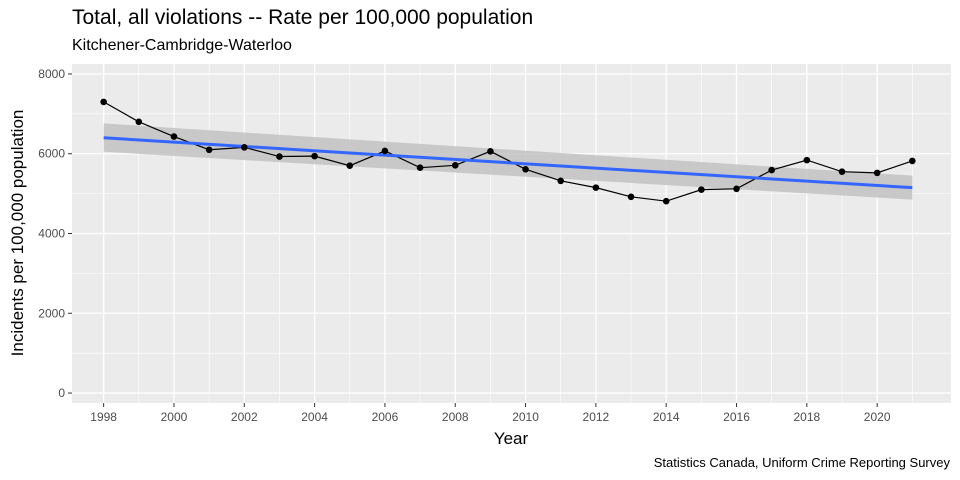 Image resolution: width=960 pixels, height=480 pixels. Describe the element at coordinates (17, 233) in the screenshot. I see `y-axis-title: Incidents per 100,000 population` at that location.